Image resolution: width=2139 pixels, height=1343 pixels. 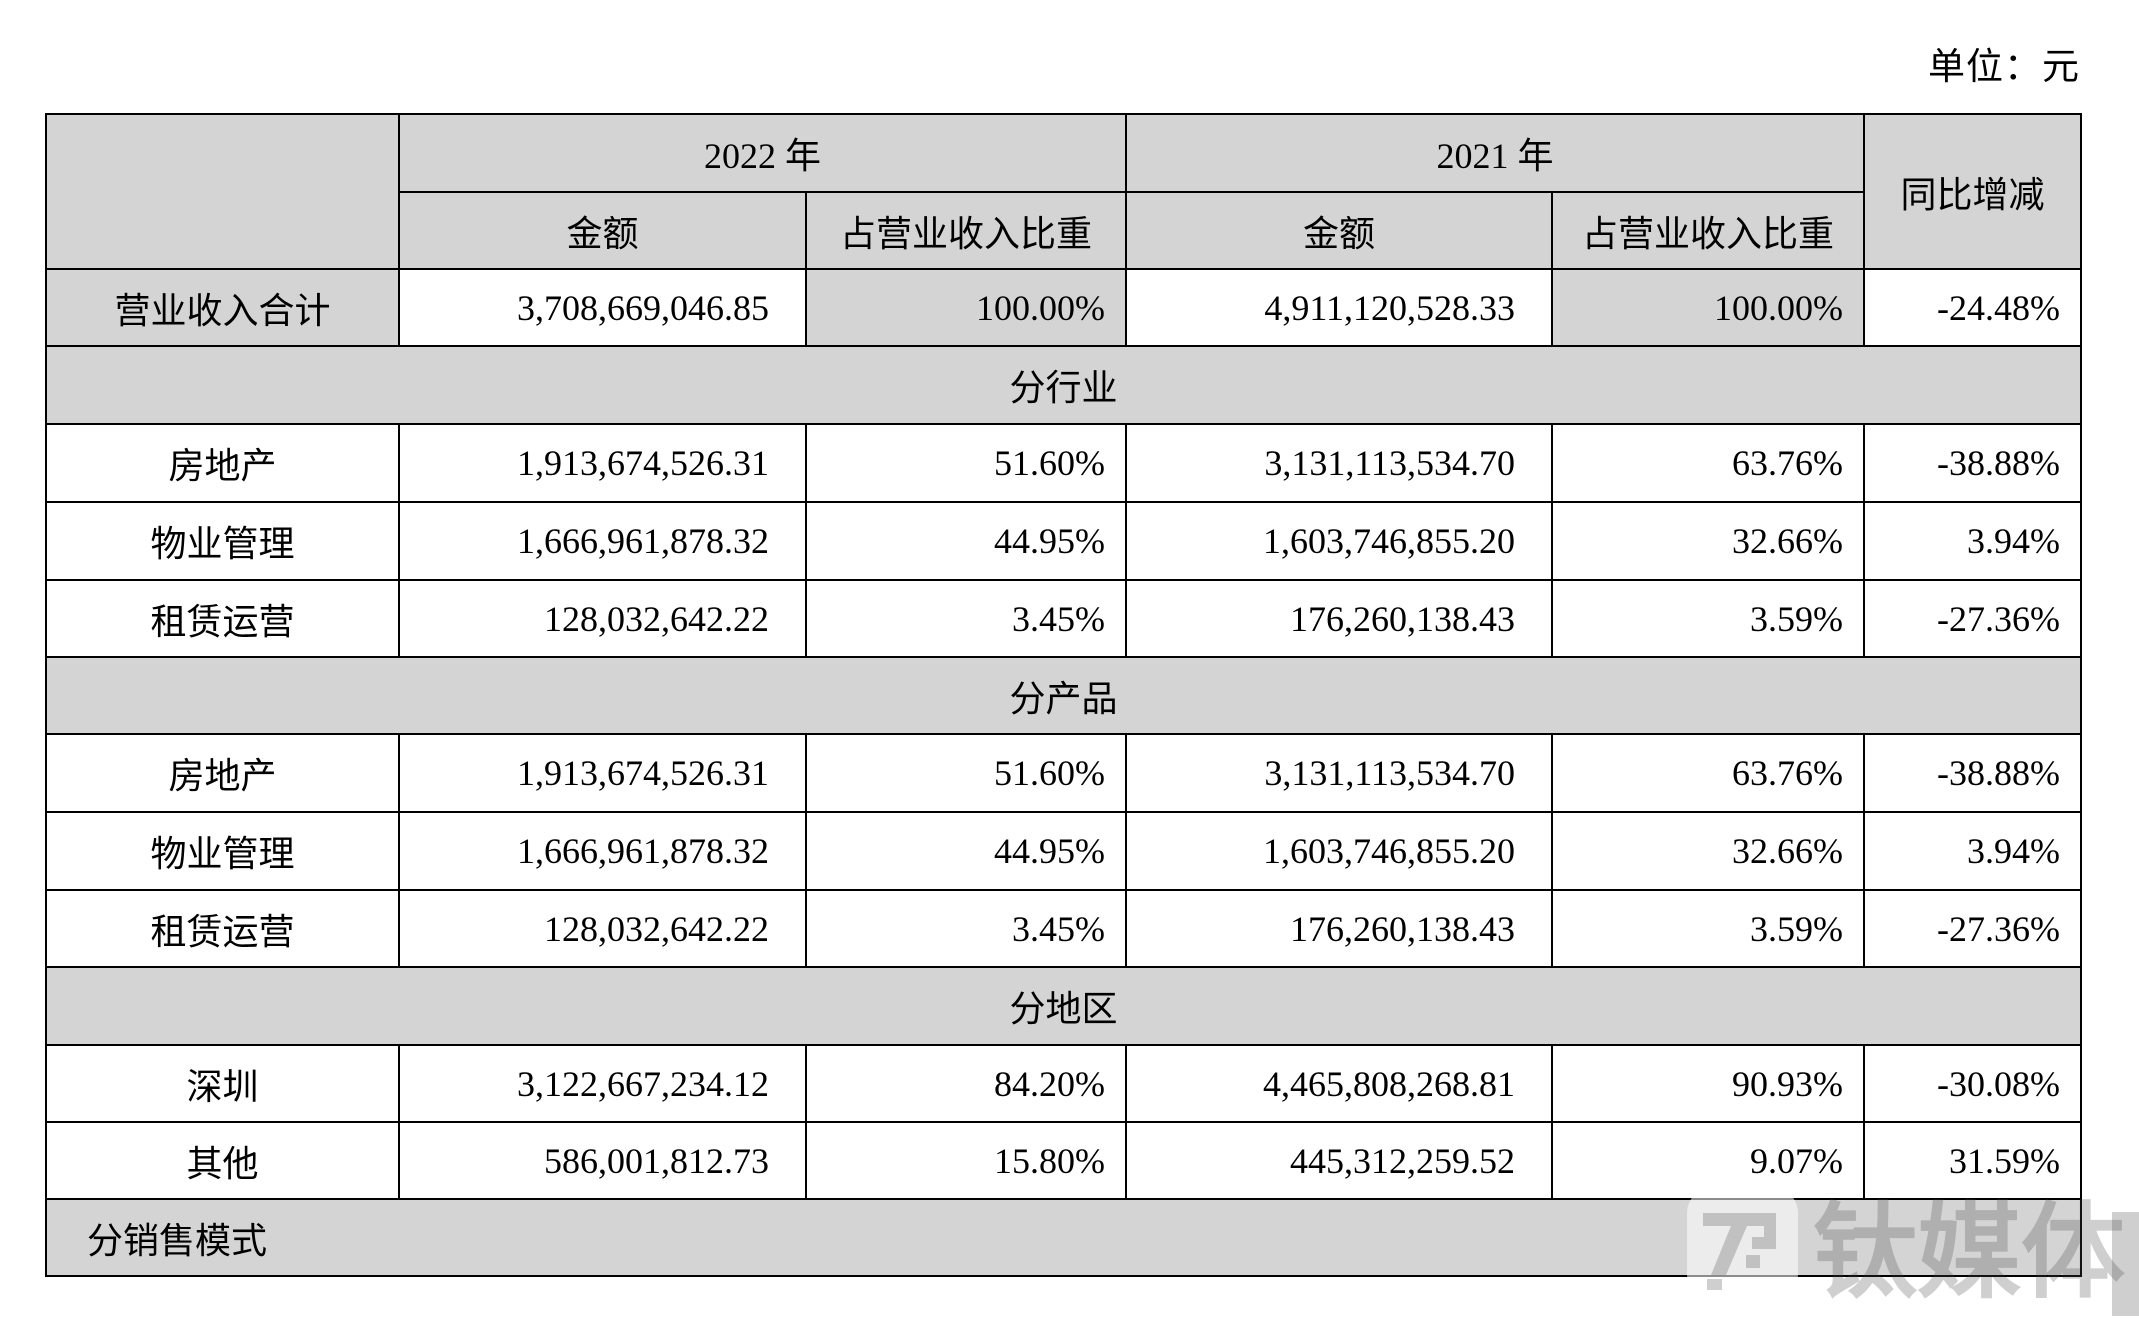 I want to click on section-title: 分地区, so click(x=1063, y=1006).